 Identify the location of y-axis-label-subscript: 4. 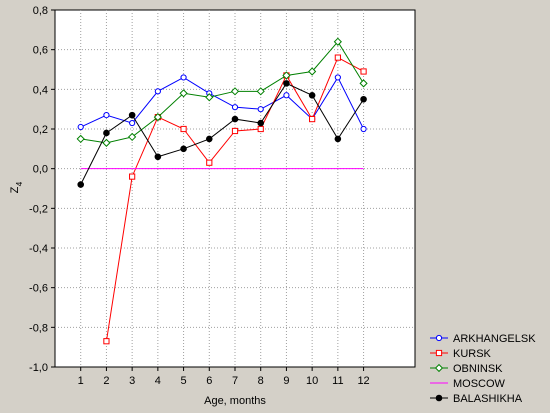
(19, 183).